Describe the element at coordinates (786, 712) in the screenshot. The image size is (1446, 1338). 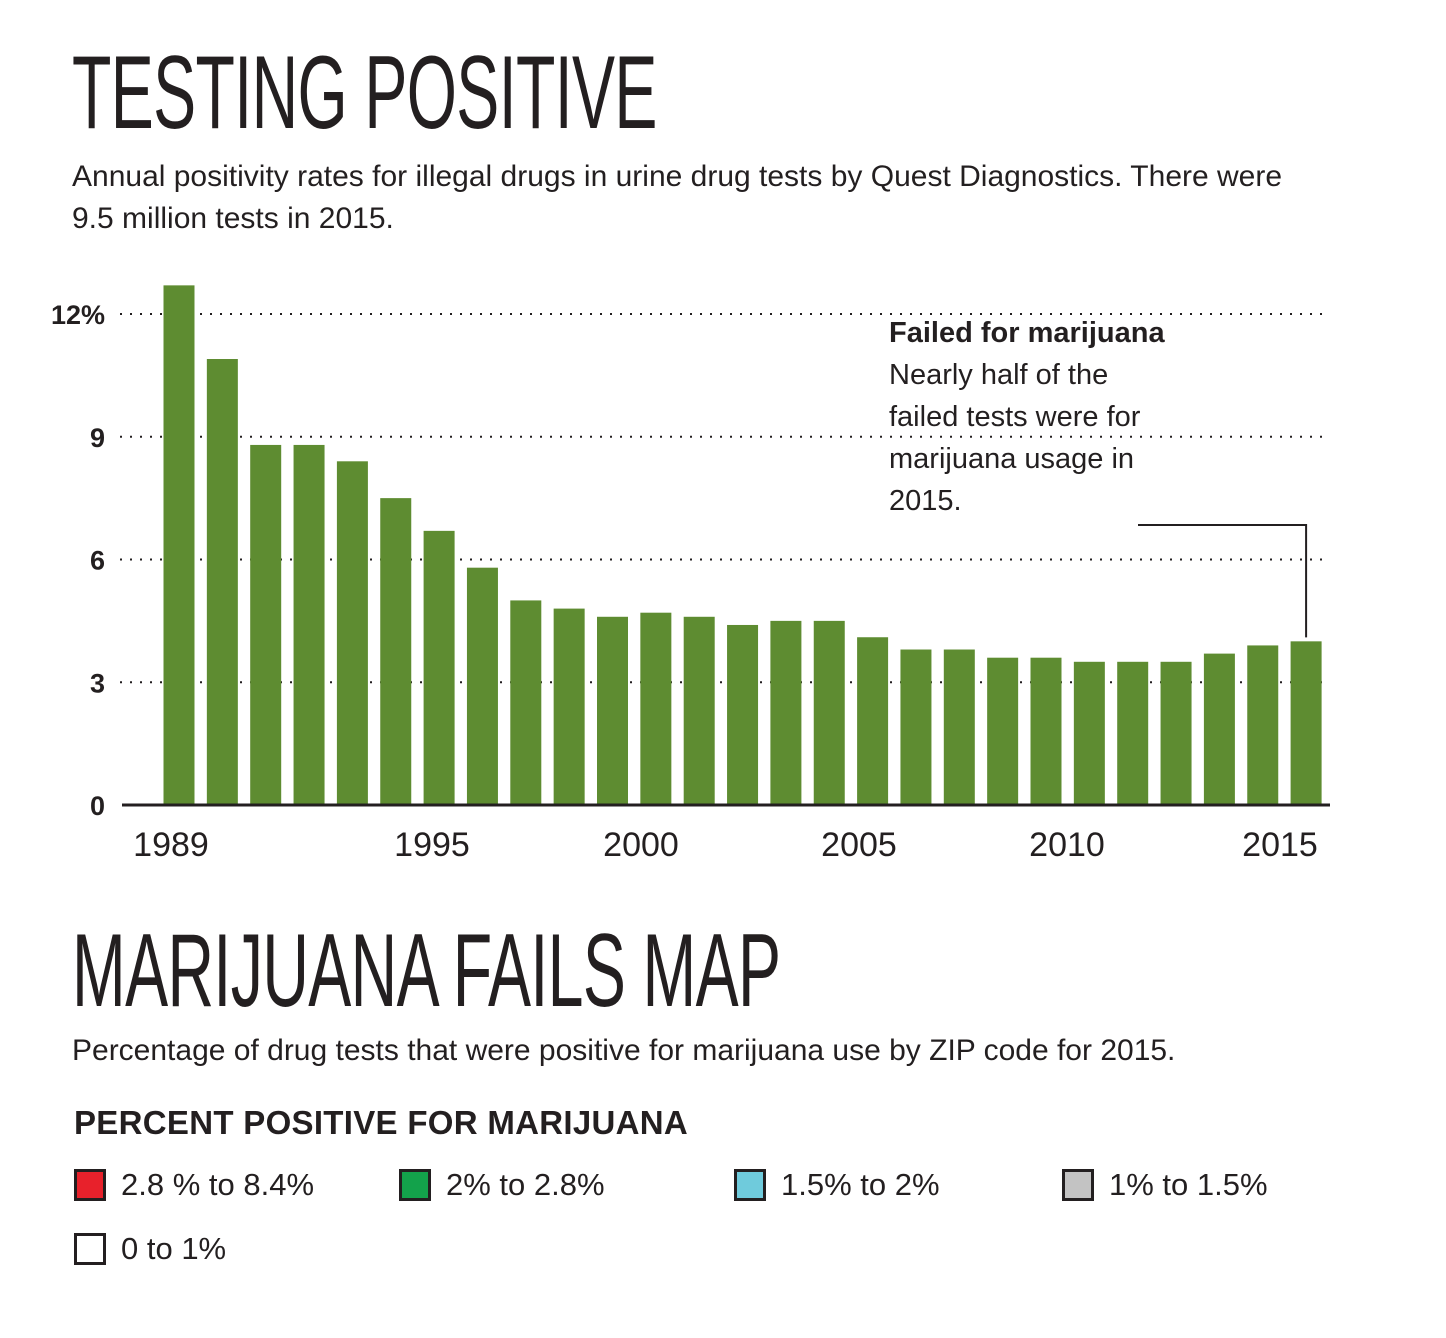
I see `bar-2003` at that location.